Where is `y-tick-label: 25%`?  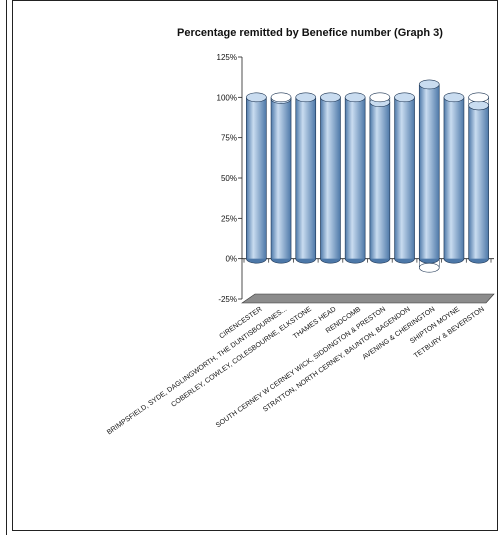
y-tick-label: 25% is located at coordinates (229, 218).